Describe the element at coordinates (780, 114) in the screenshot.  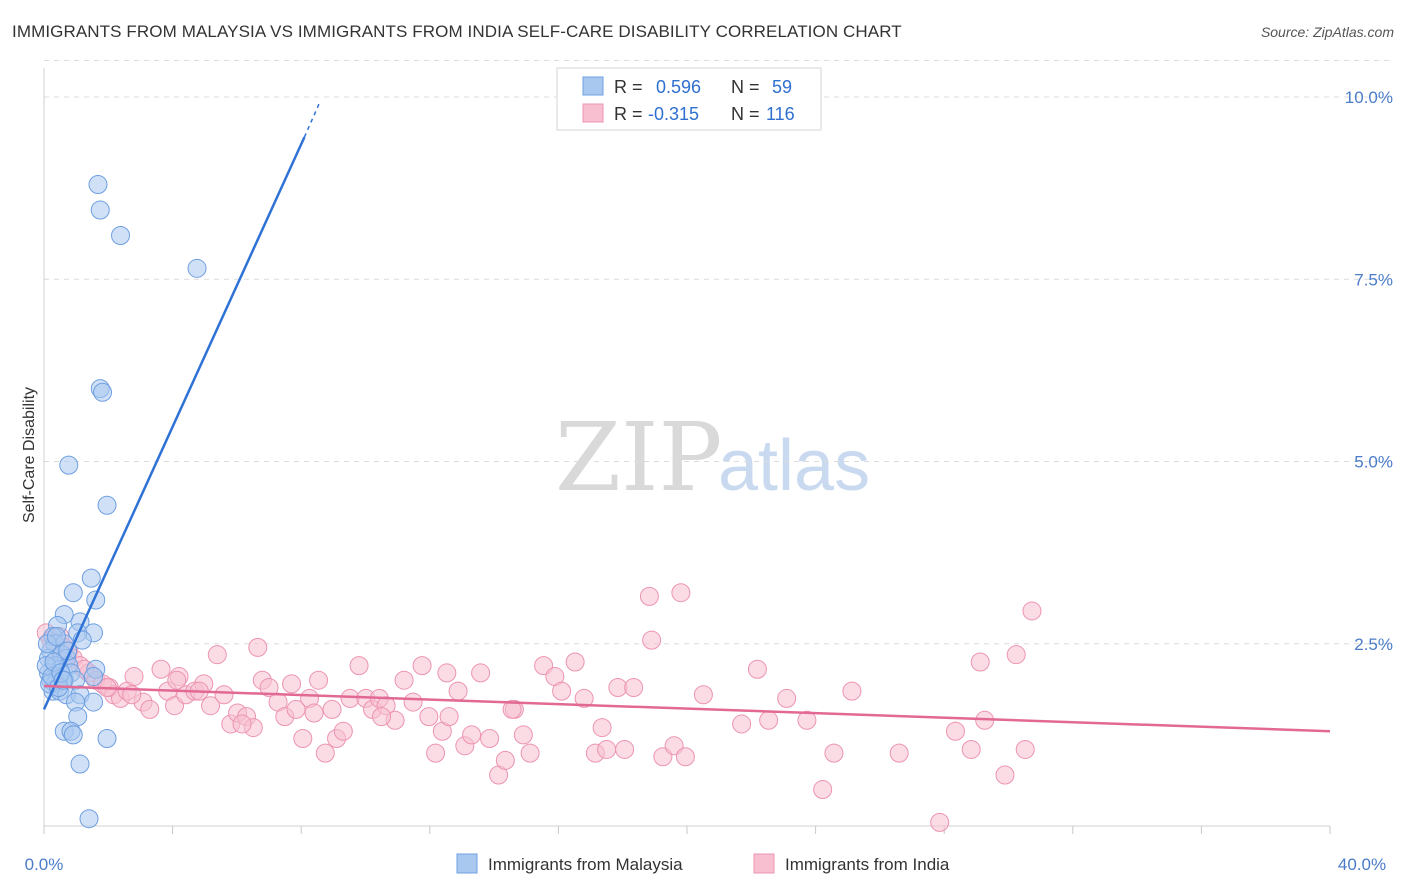
I see `legend-india-n-value: 116` at that location.